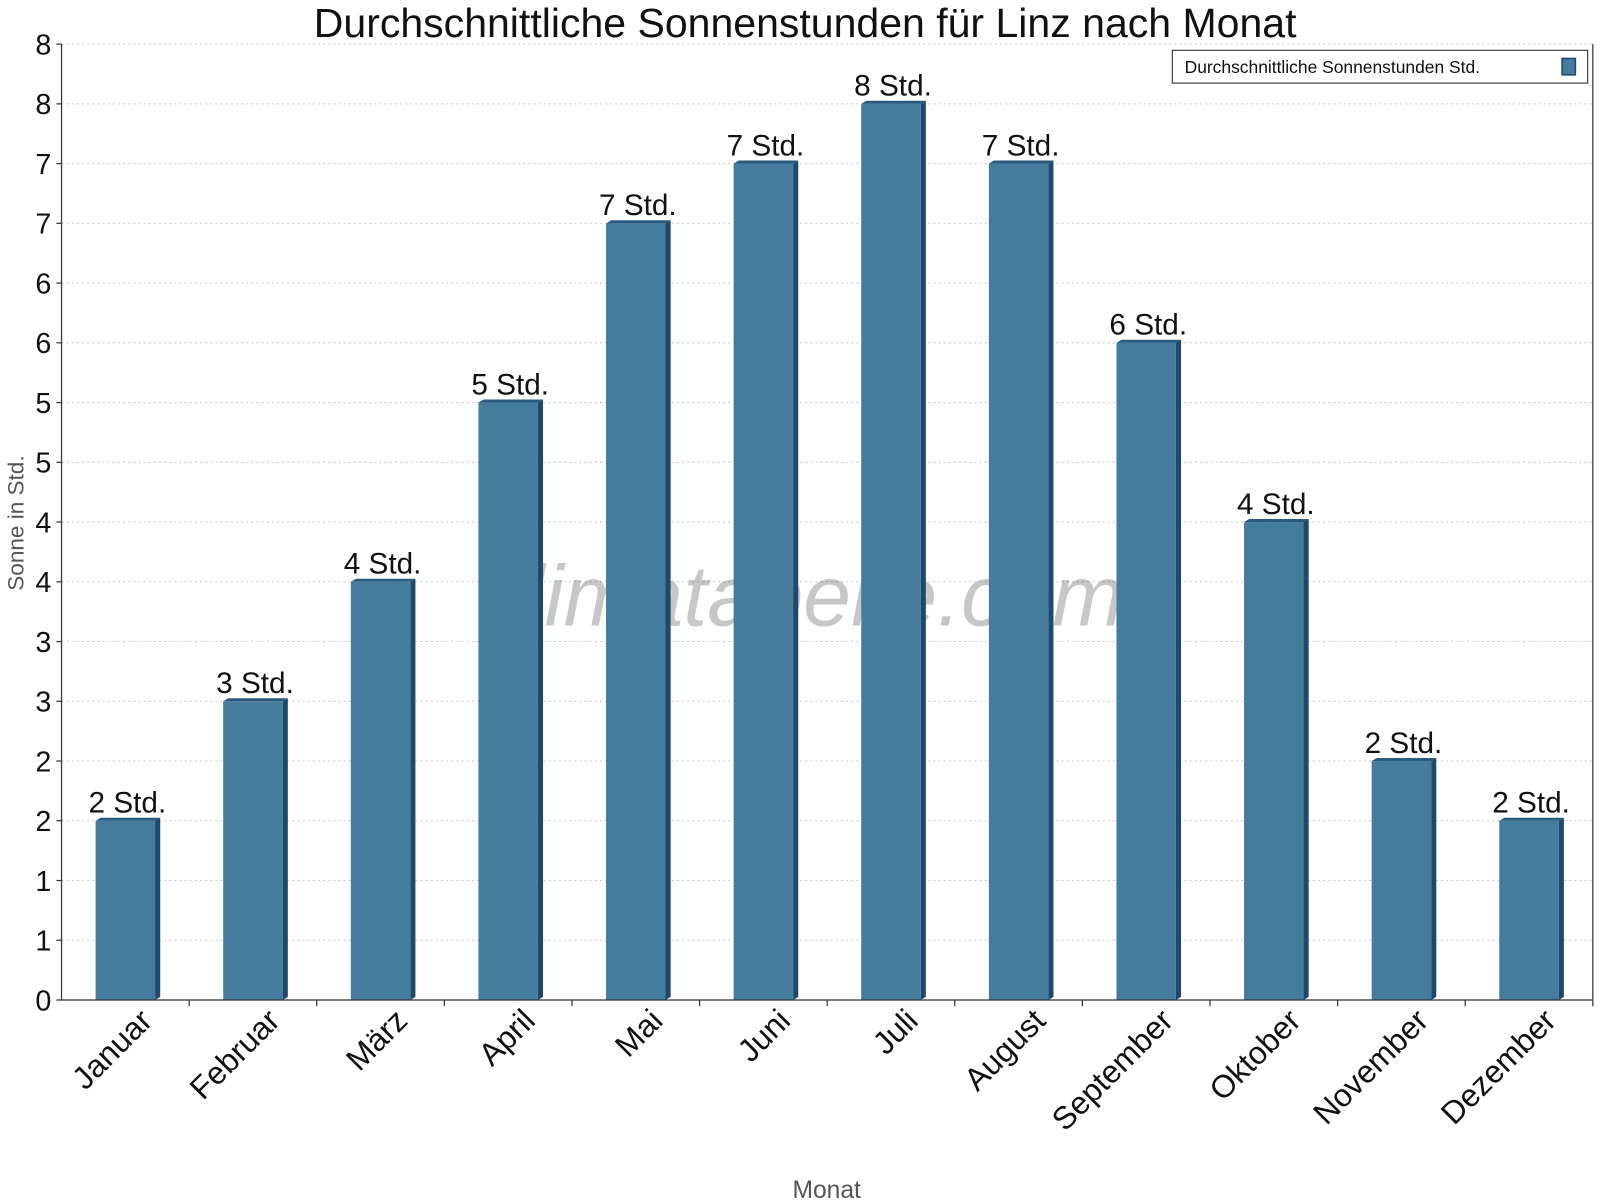  What do you see at coordinates (1005, 1050) in the screenshot?
I see `x-tick-label: August` at bounding box center [1005, 1050].